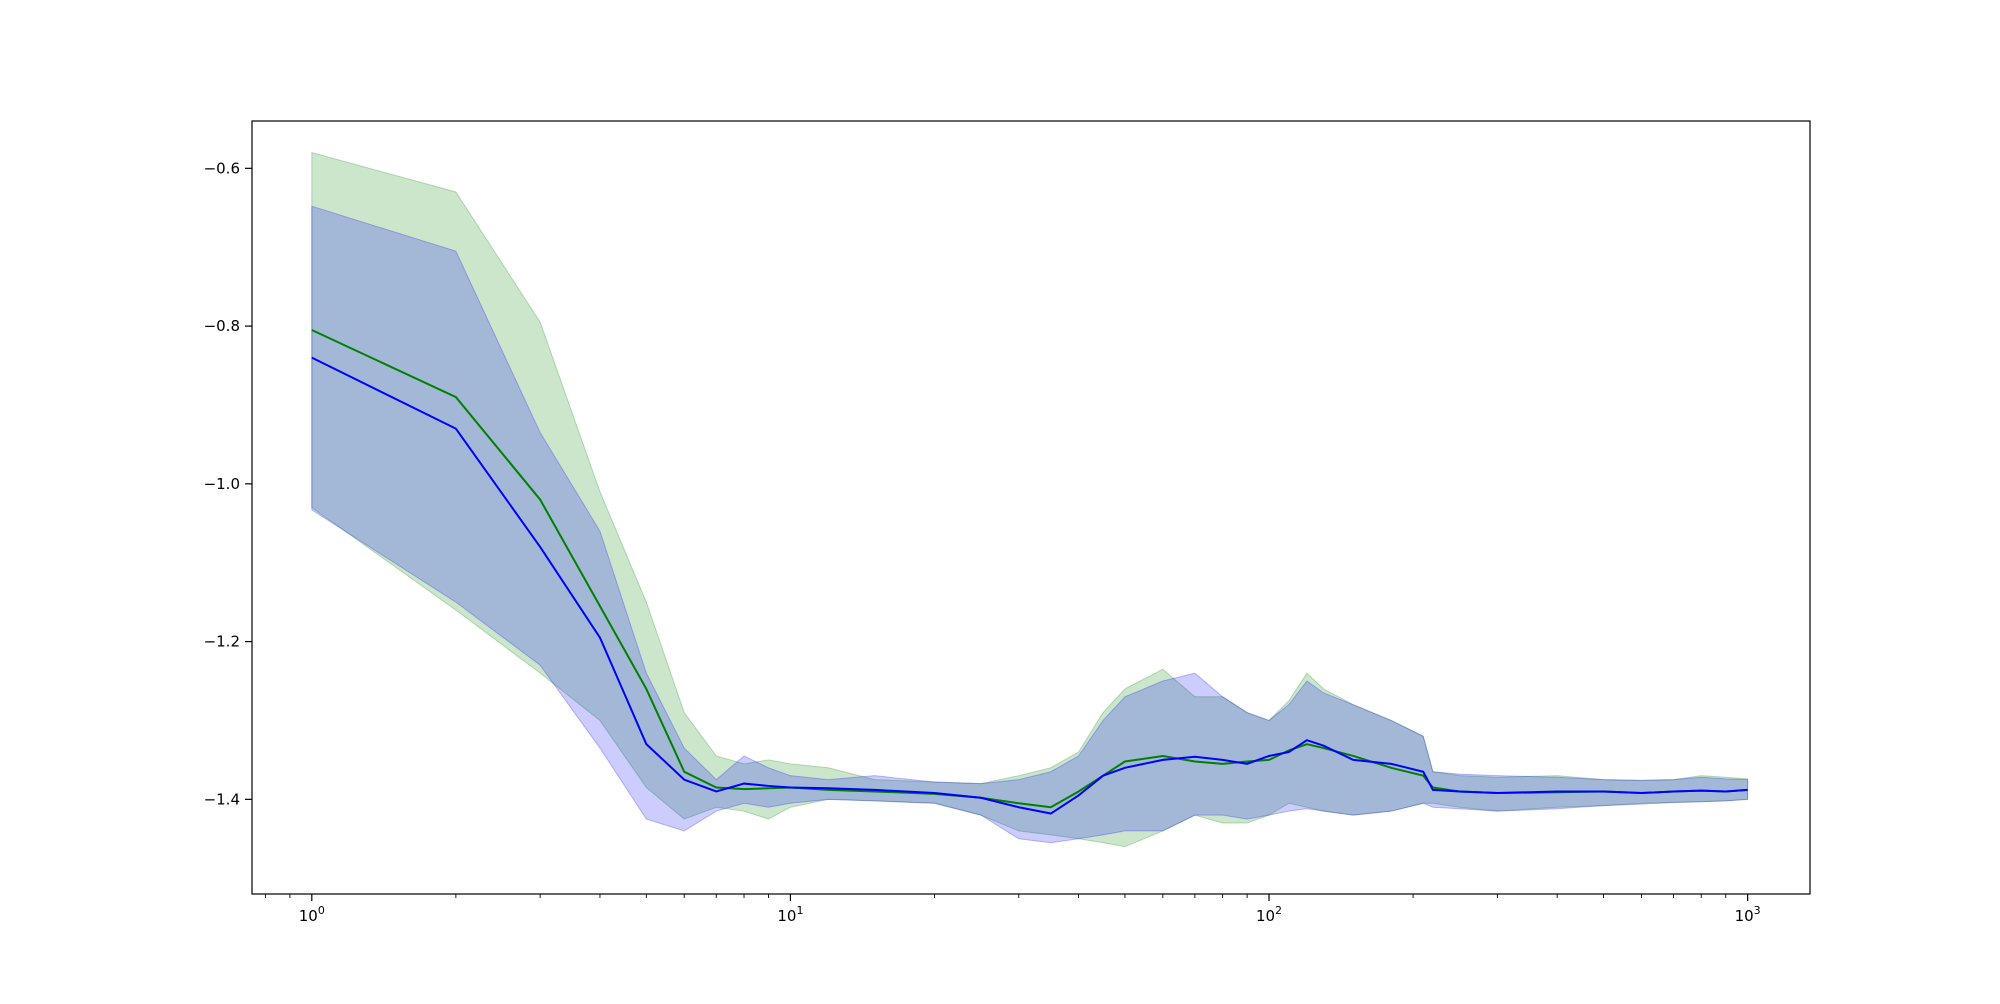  I want to click on x-tick-label: 10³, so click(1748, 914).